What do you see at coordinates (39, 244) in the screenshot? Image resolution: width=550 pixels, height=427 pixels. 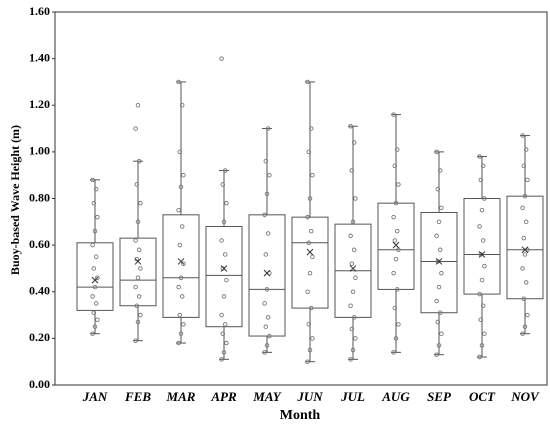 I see `y-tick-label: 0.60` at bounding box center [39, 244].